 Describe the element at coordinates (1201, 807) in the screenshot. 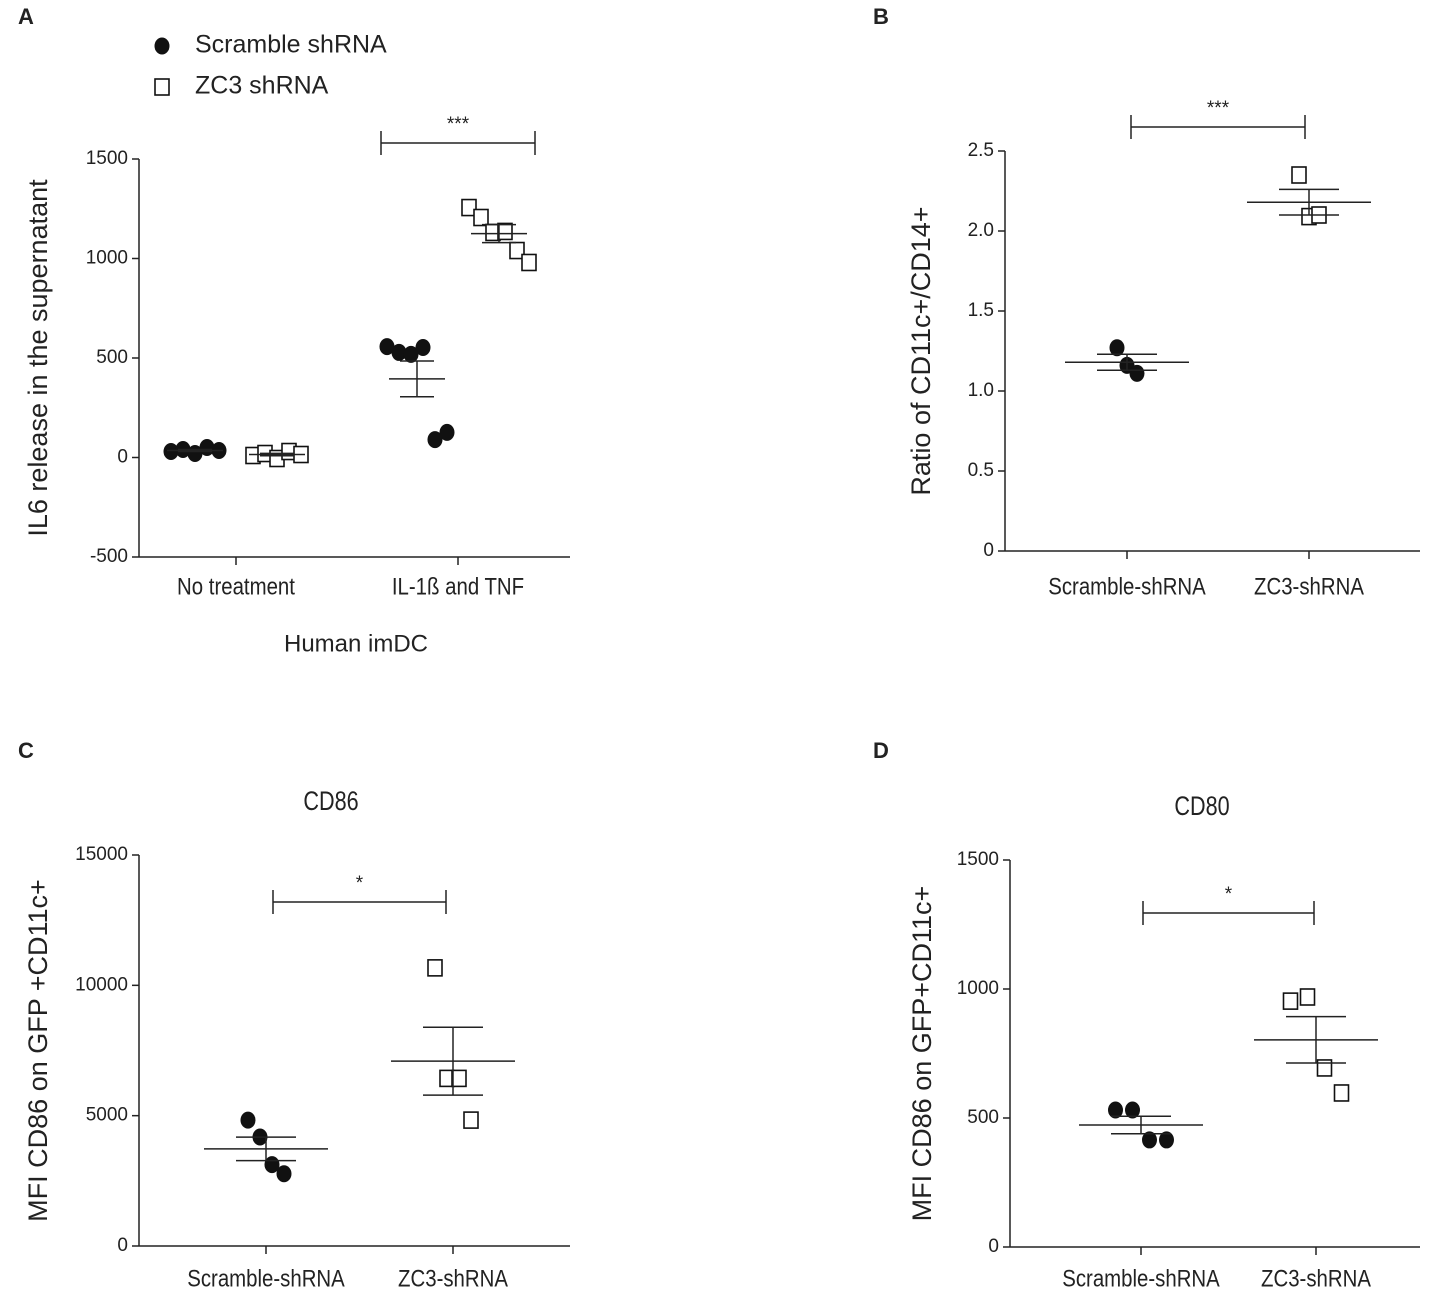

I see `chart-title: CD80` at that location.